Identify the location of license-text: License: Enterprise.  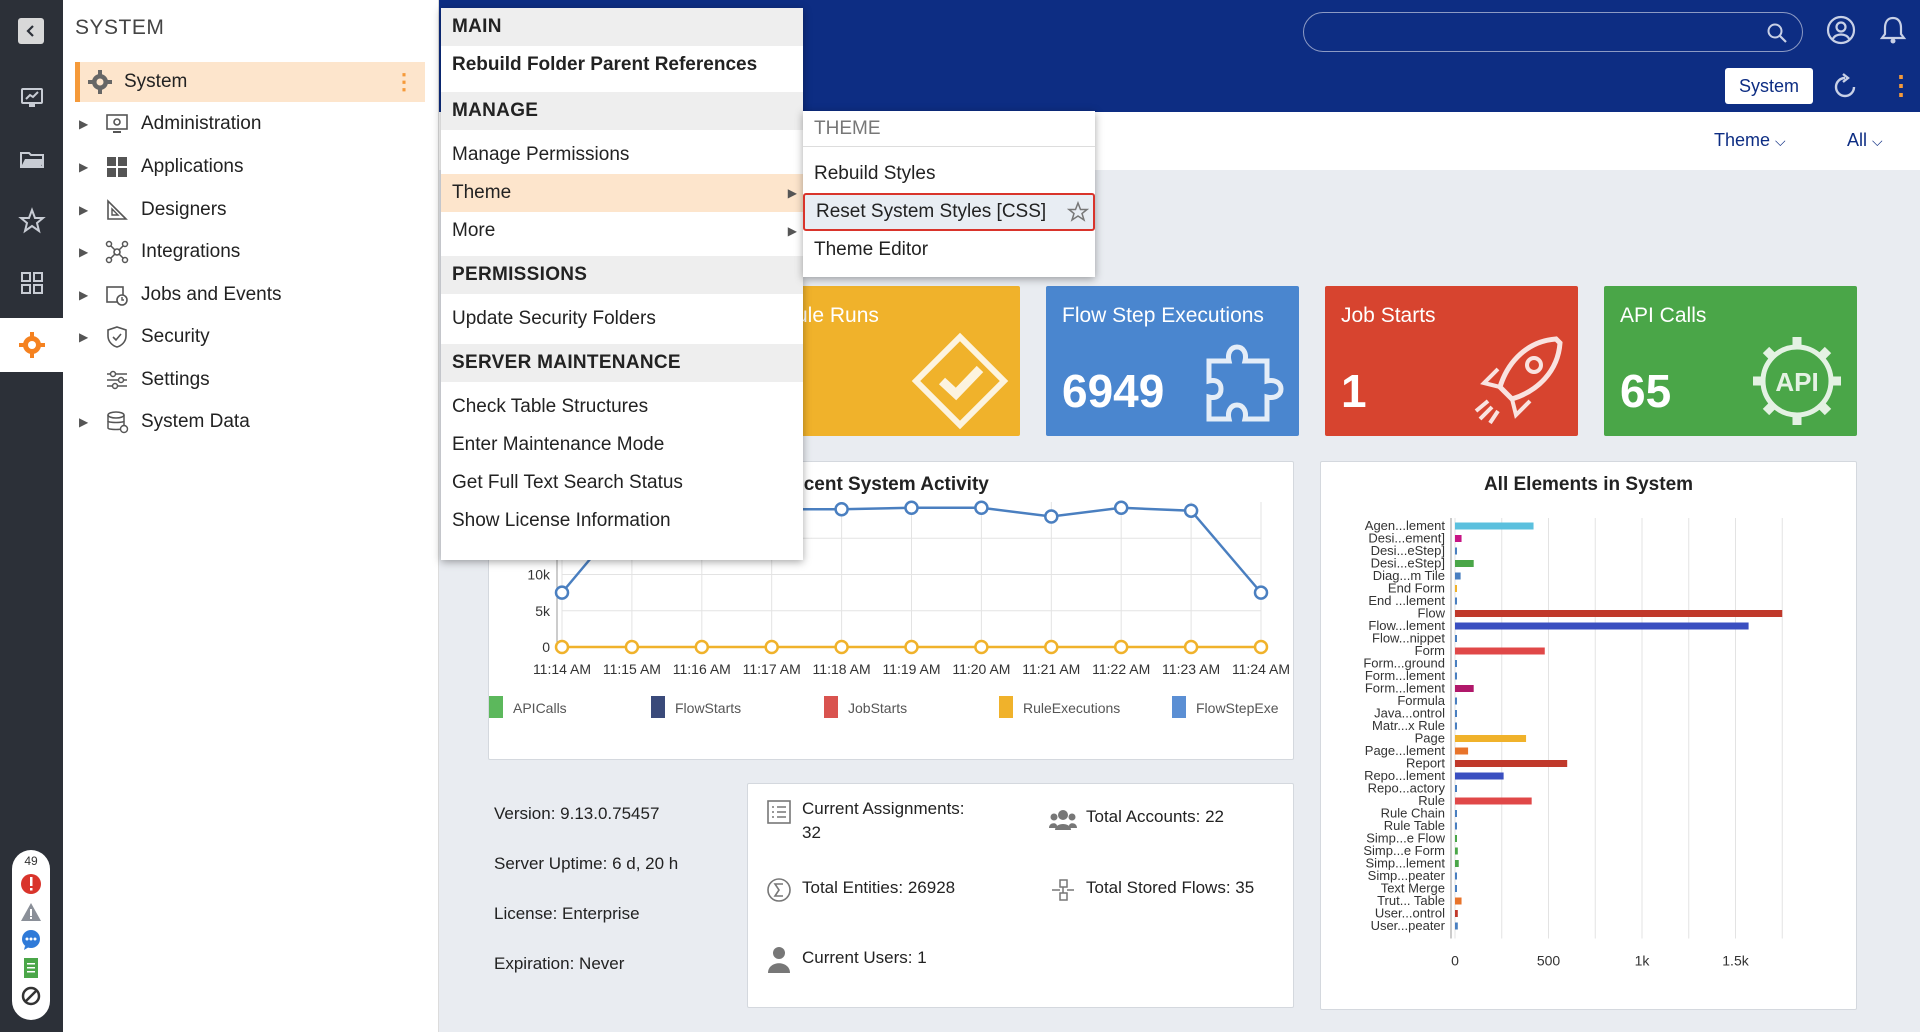
(567, 913).